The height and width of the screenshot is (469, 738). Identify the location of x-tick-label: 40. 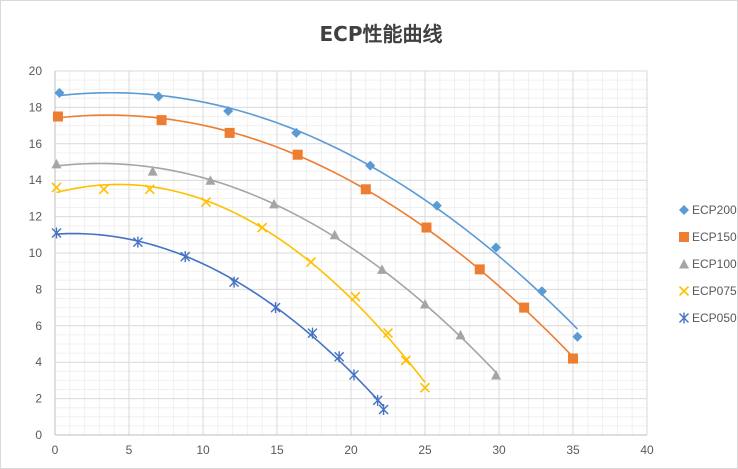
(647, 450).